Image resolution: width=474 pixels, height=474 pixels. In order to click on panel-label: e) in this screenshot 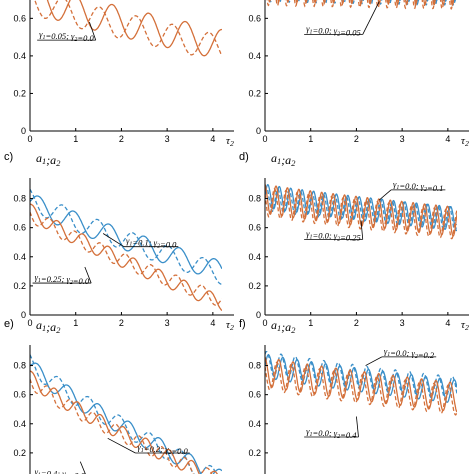, I will do `click(9, 324)`.